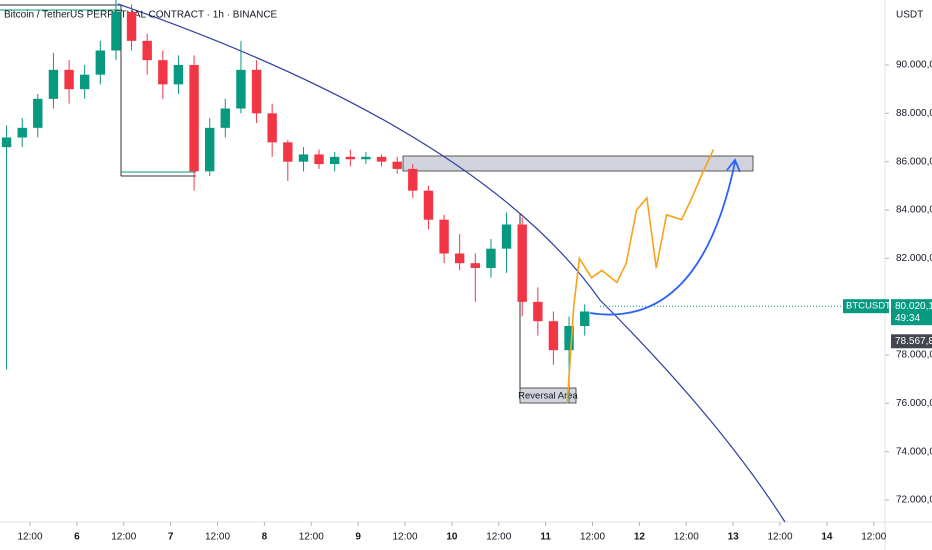 The image size is (932, 550). I want to click on y-tick-label: 82.000,0, so click(914, 258).